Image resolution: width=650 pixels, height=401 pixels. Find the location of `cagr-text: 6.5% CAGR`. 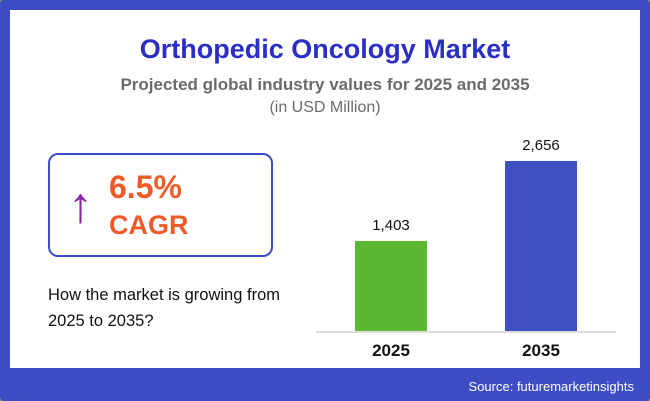

cagr-text: 6.5% CAGR is located at coordinates (149, 205).